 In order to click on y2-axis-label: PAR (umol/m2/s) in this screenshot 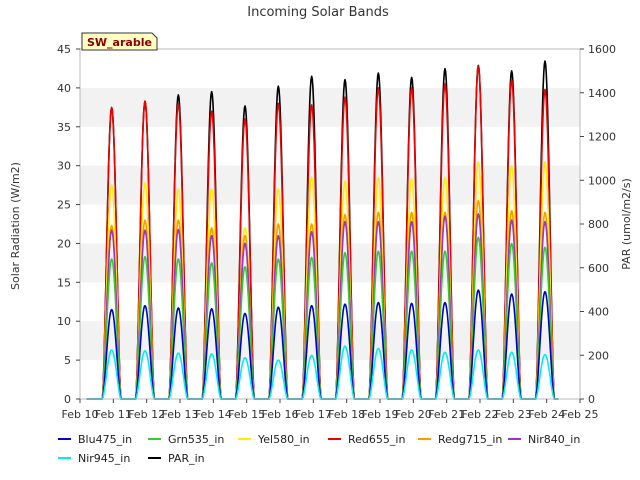, I will do `click(626, 224)`.